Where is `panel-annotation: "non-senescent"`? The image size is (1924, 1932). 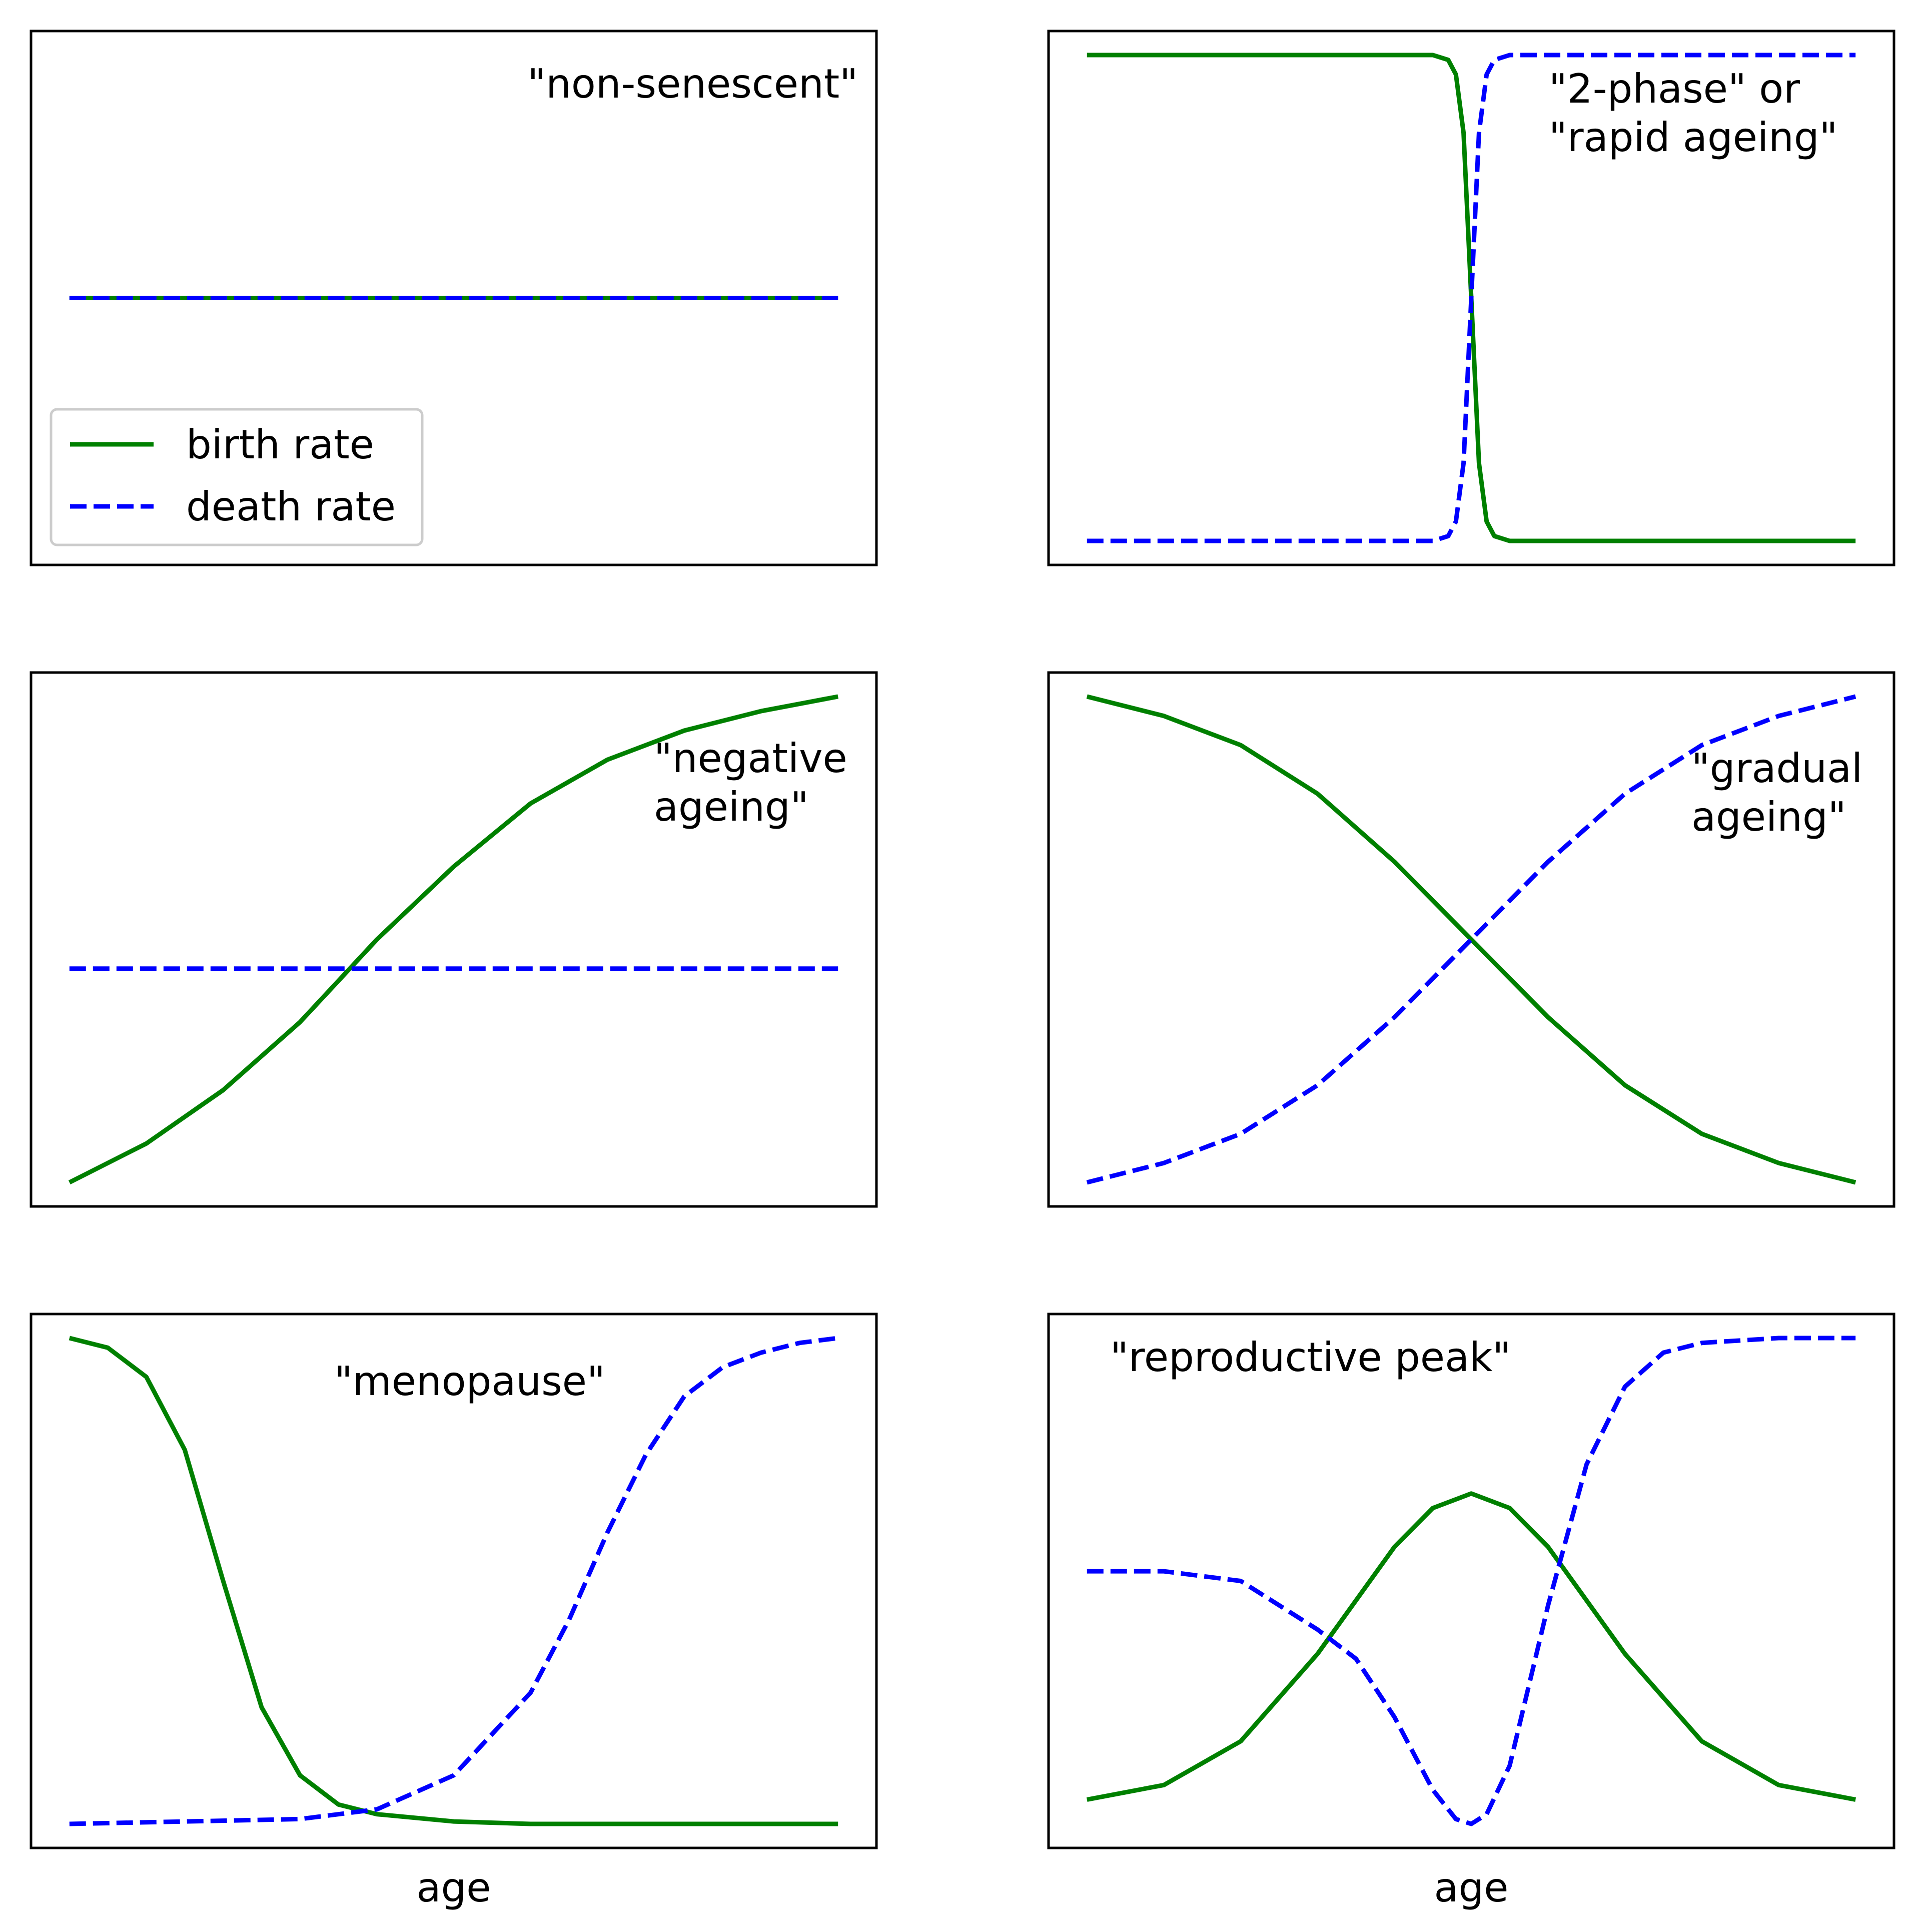 panel-annotation: "non-senescent" is located at coordinates (692, 84).